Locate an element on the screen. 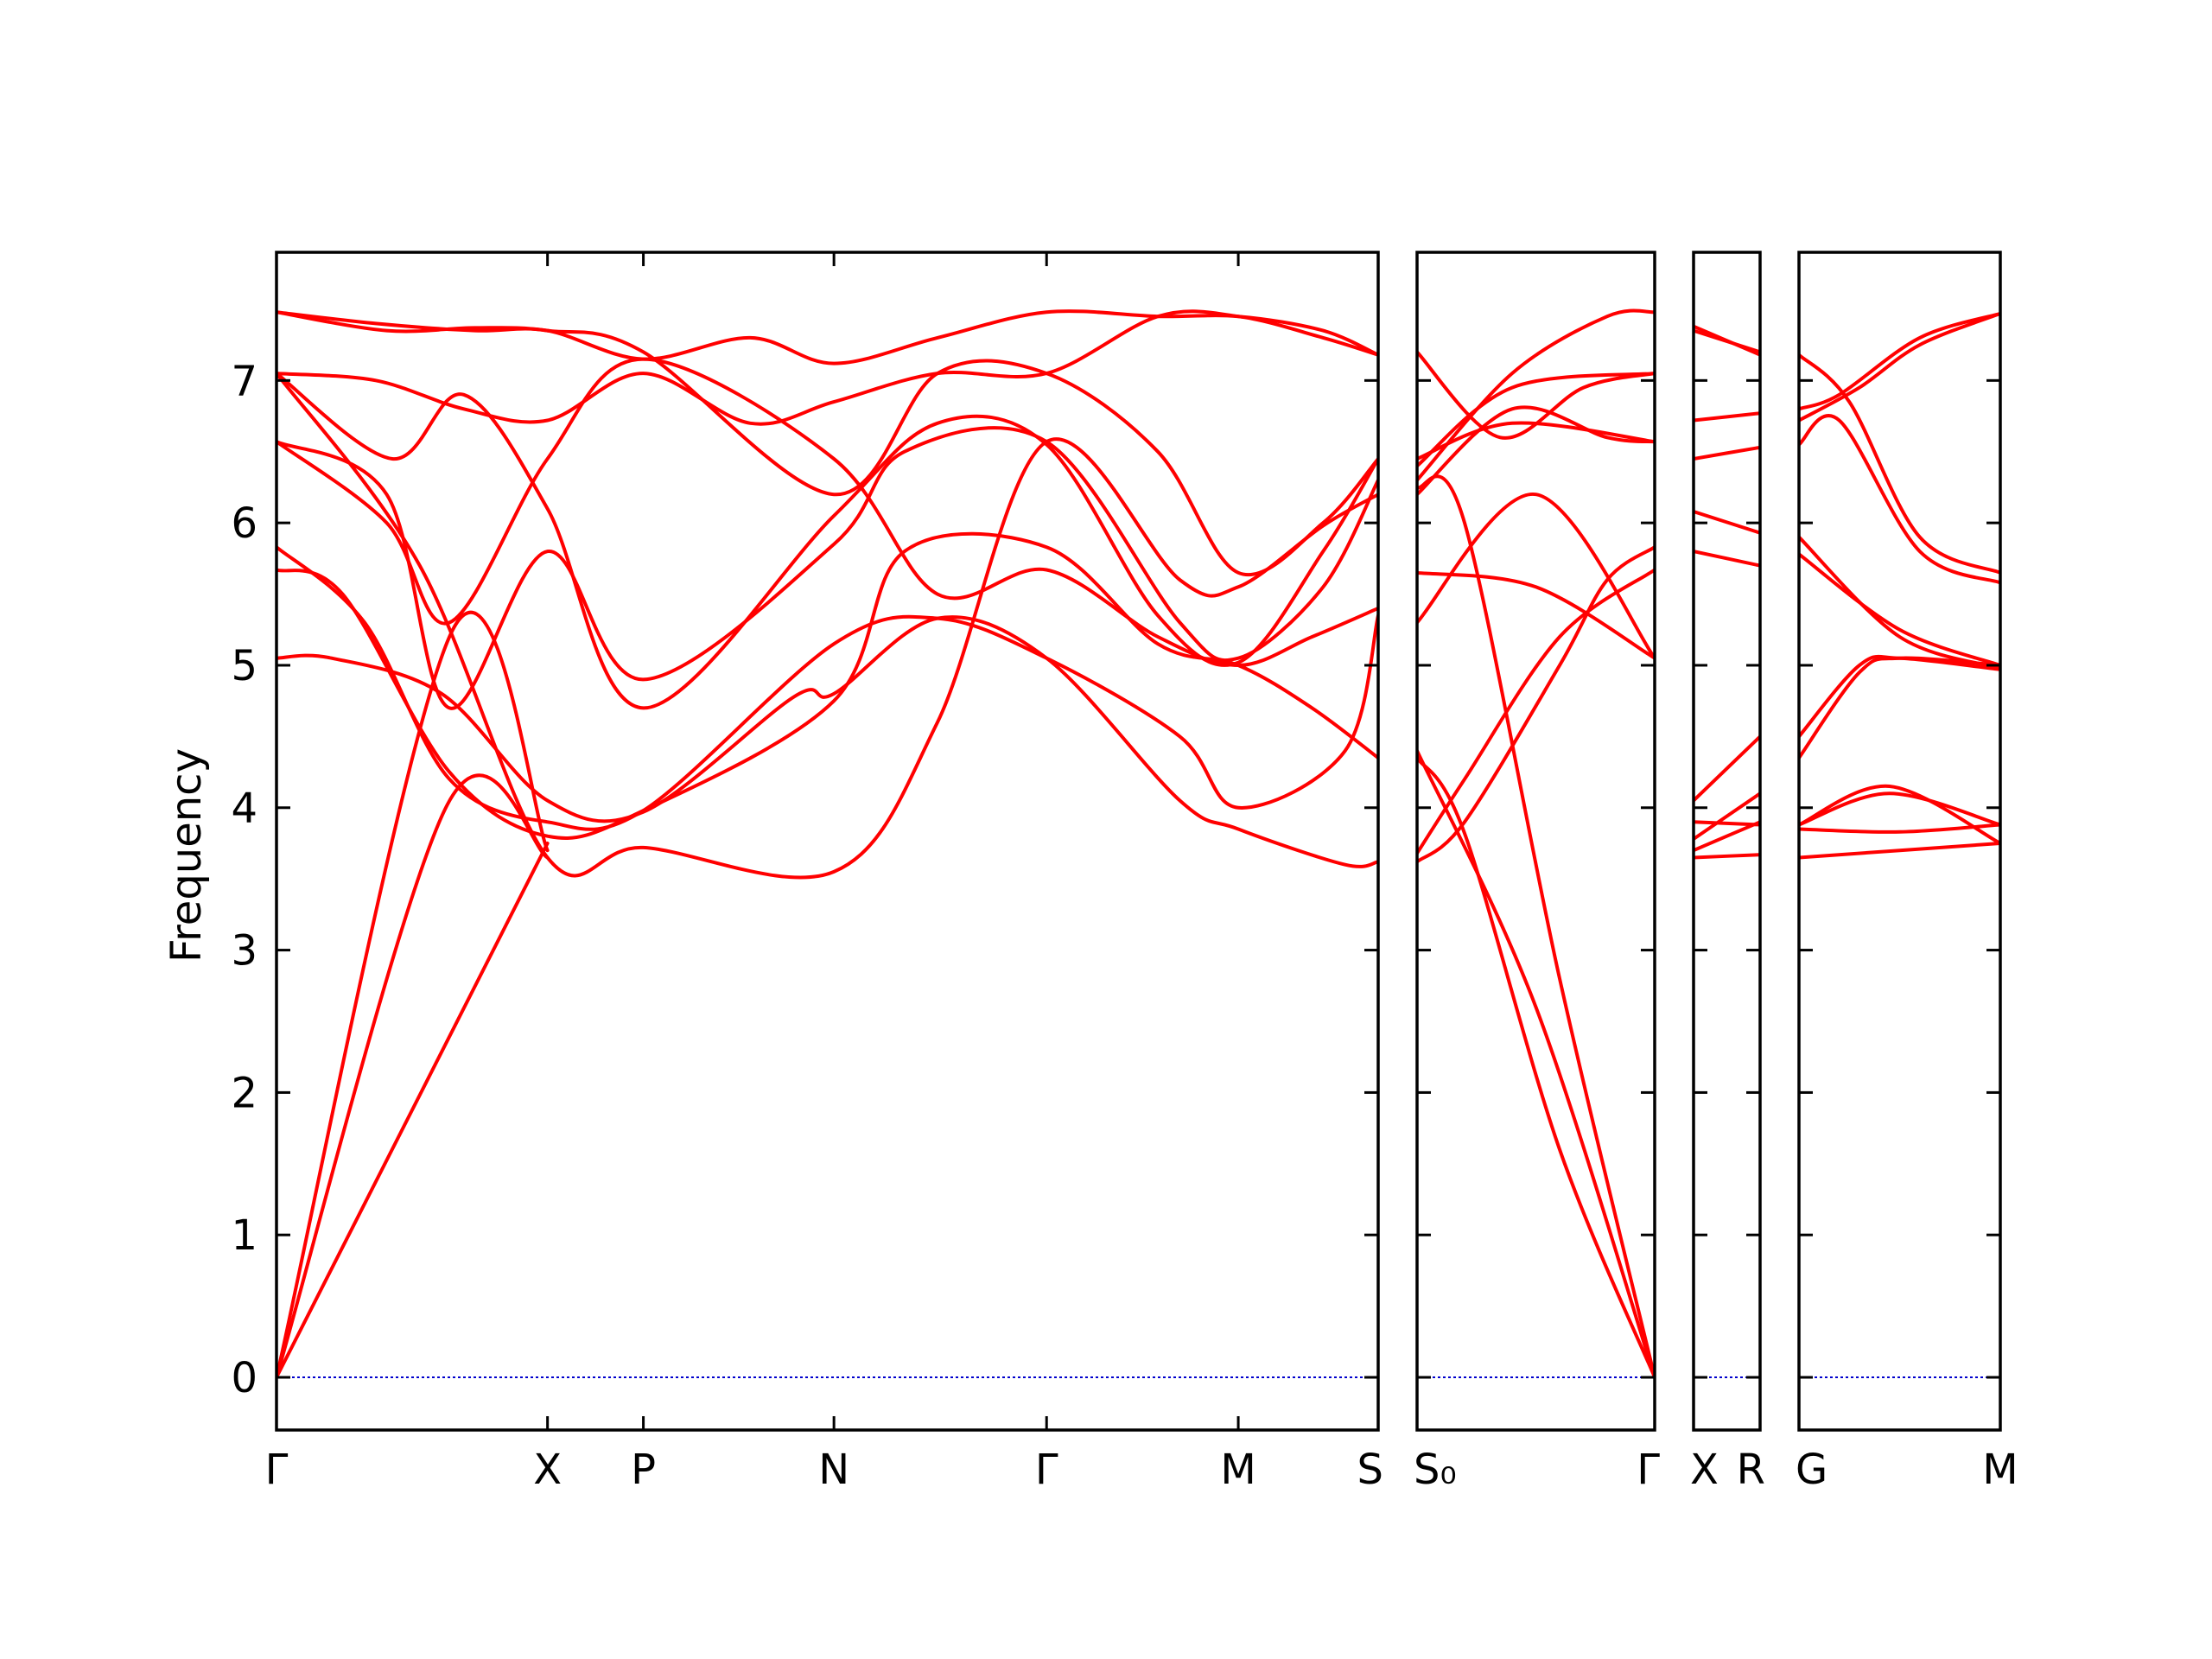 This screenshot has width=2212, height=1659. y-axis-label: Frequency is located at coordinates (186, 855).